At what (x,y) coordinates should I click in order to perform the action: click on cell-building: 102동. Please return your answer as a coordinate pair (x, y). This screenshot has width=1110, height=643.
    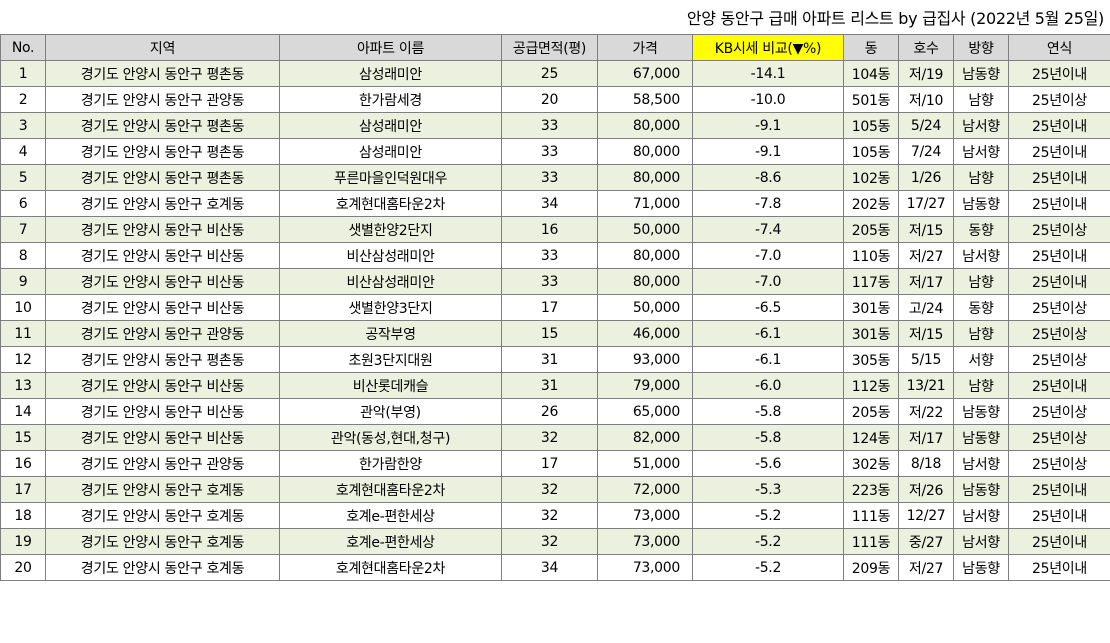
    Looking at the image, I should click on (871, 177).